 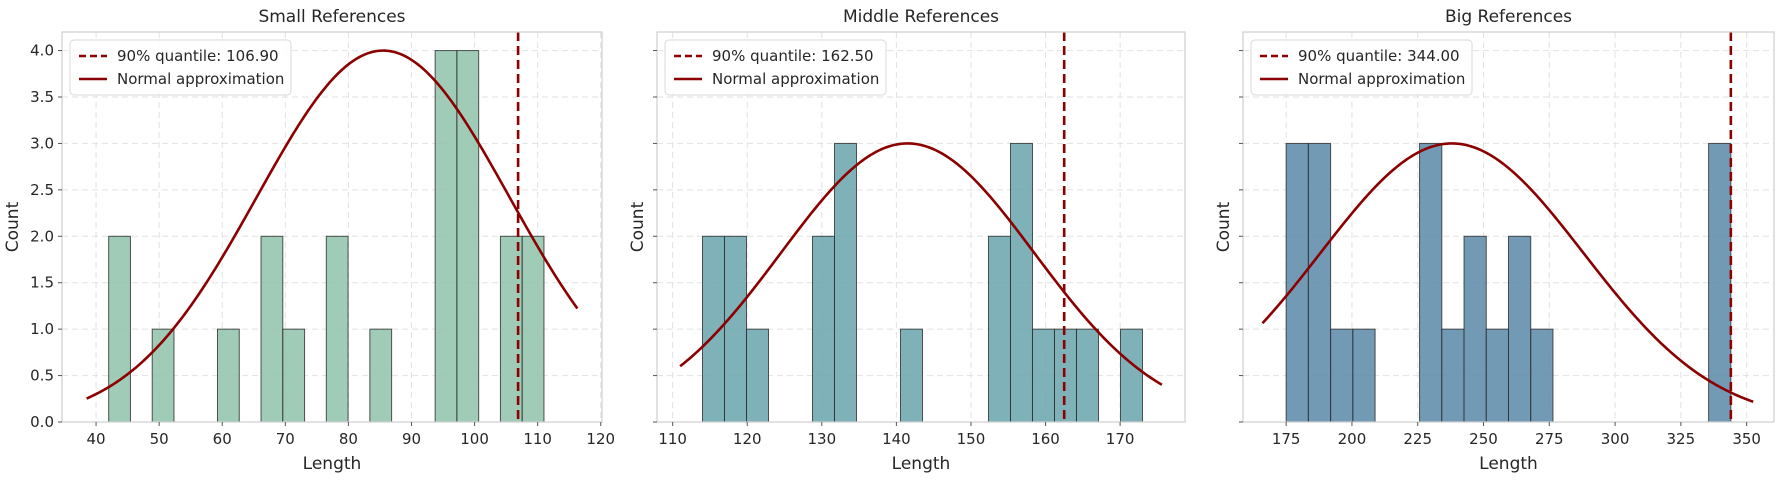 I want to click on legend-quantile-label: 90% quantile: 162.50, so click(x=793, y=56).